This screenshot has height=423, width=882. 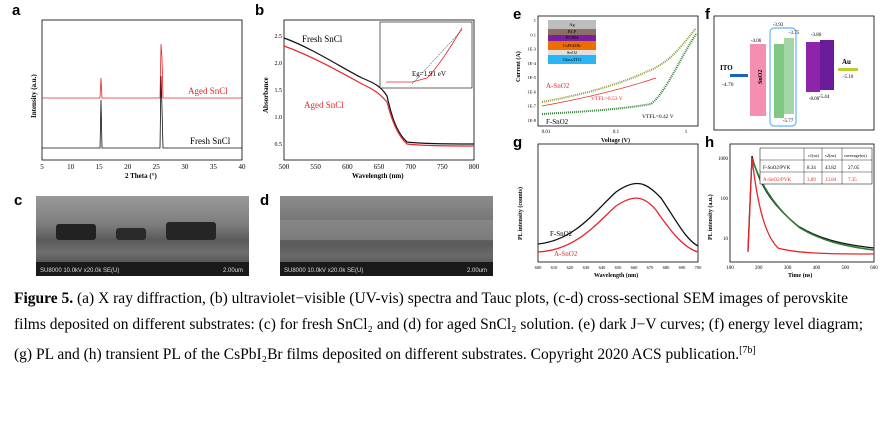 What do you see at coordinates (619, 267) in the screenshot?
I see `x-tick-label: 650` at bounding box center [619, 267].